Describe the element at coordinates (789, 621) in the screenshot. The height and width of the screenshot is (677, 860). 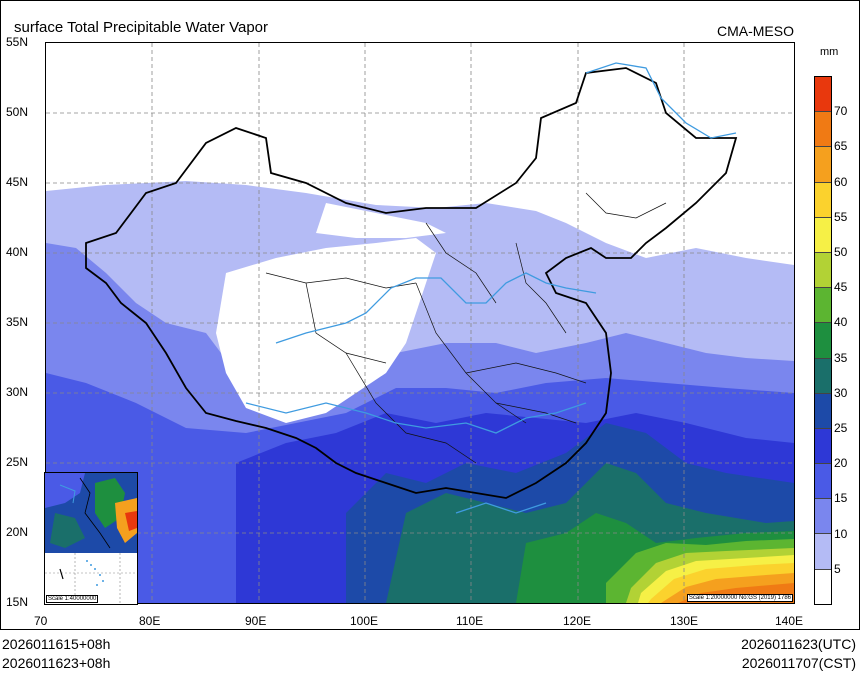
I see `lon-label-140e: 140E` at that location.